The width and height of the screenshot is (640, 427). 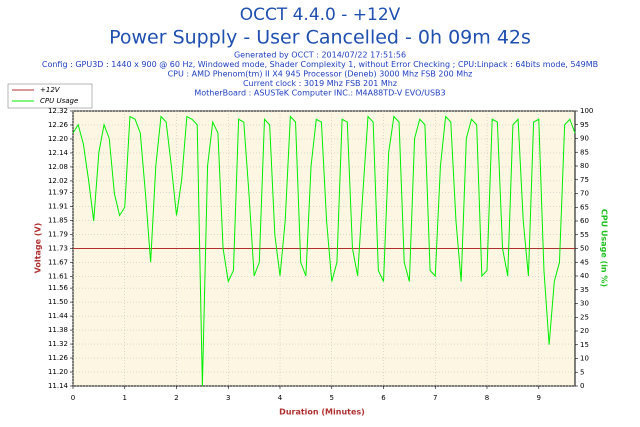 I want to click on x-tick-label: 8, so click(x=487, y=398).